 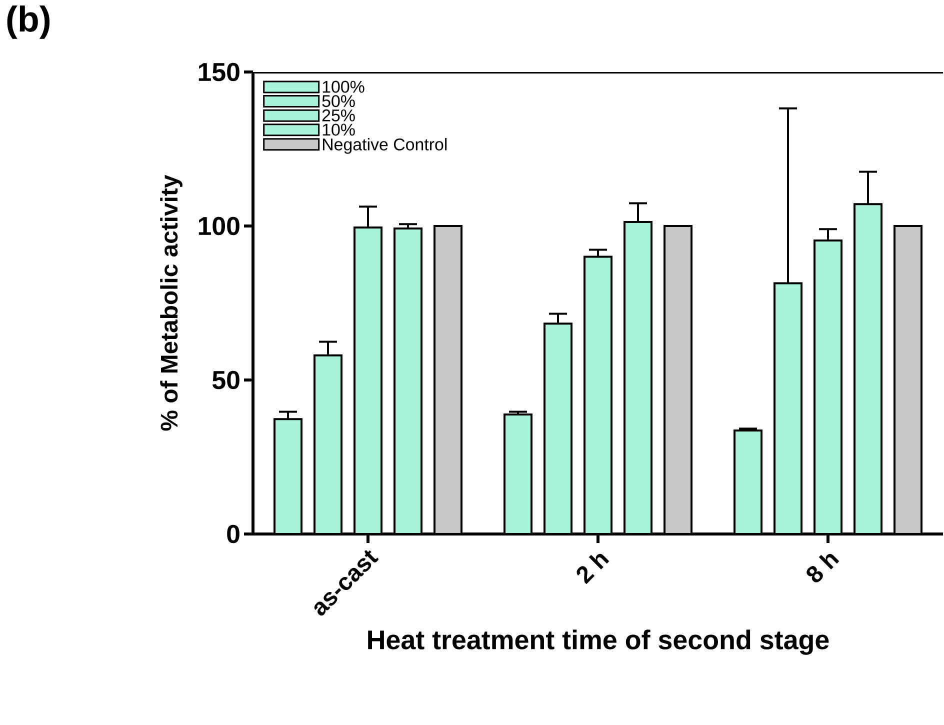 What do you see at coordinates (171, 302) in the screenshot?
I see `y-axis-title: % of Metabolic activity` at bounding box center [171, 302].